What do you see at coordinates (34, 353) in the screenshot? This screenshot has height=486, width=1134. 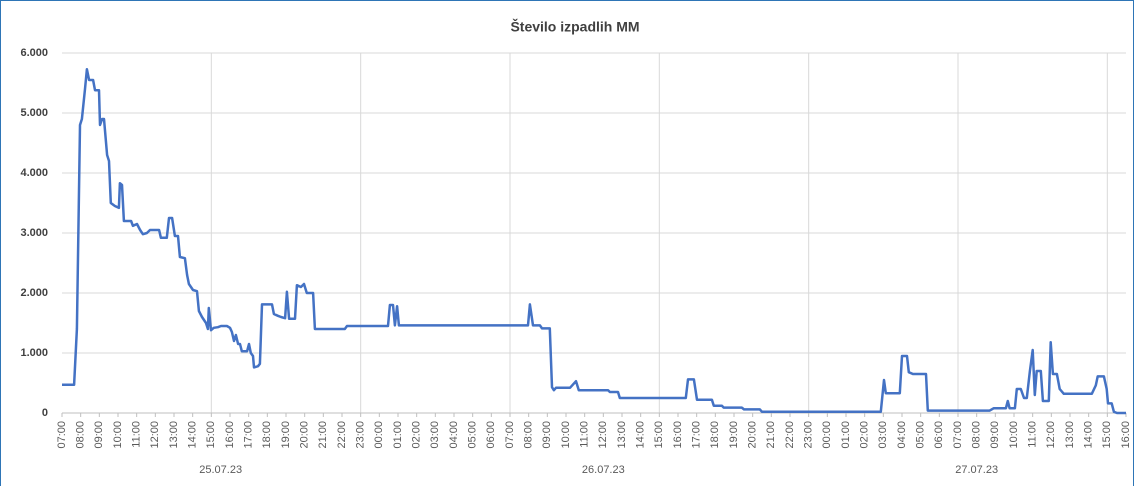 I see `y-tick-label: 1.000` at bounding box center [34, 353].